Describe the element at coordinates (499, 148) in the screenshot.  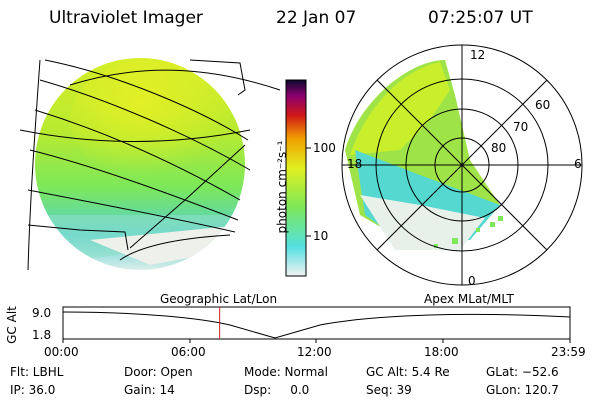
I see `lat-label-80: 80` at that location.